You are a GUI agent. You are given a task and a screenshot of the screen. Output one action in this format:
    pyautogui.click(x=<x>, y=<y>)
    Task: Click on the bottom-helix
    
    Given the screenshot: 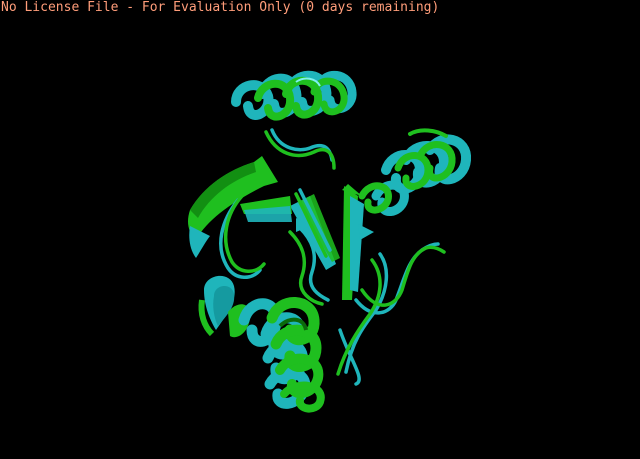 What is the action you would take?
    pyautogui.click(x=281, y=355)
    